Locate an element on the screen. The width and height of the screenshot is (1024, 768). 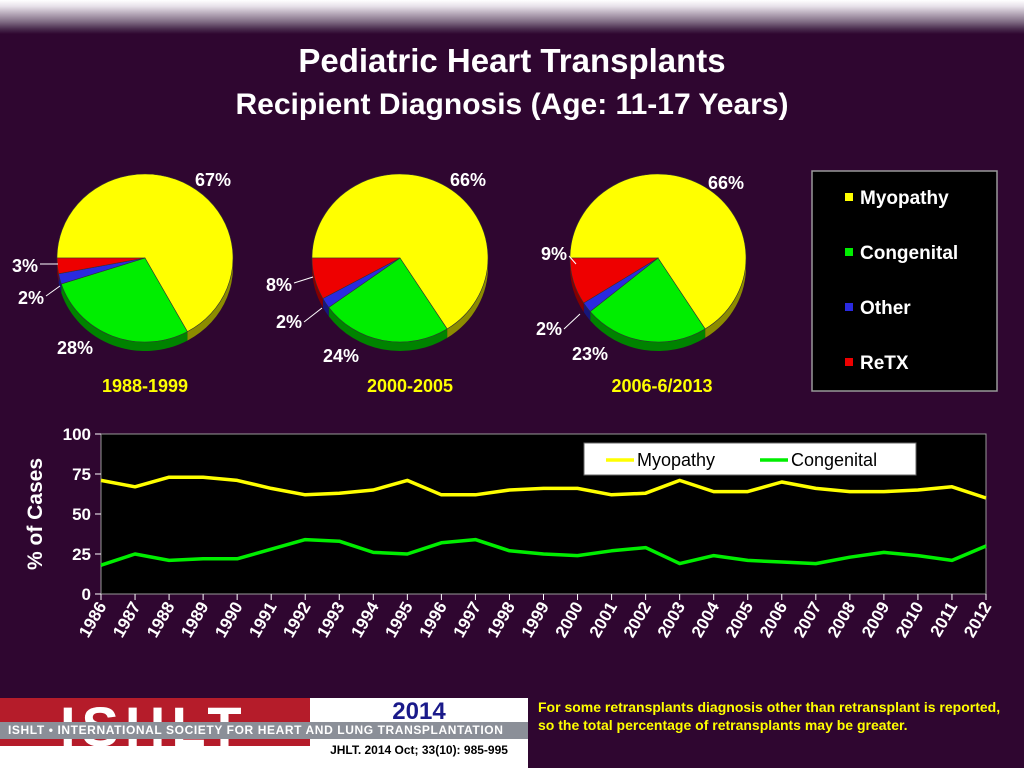
line-legend-label-myopathy: Myopathy is located at coordinates (676, 460).